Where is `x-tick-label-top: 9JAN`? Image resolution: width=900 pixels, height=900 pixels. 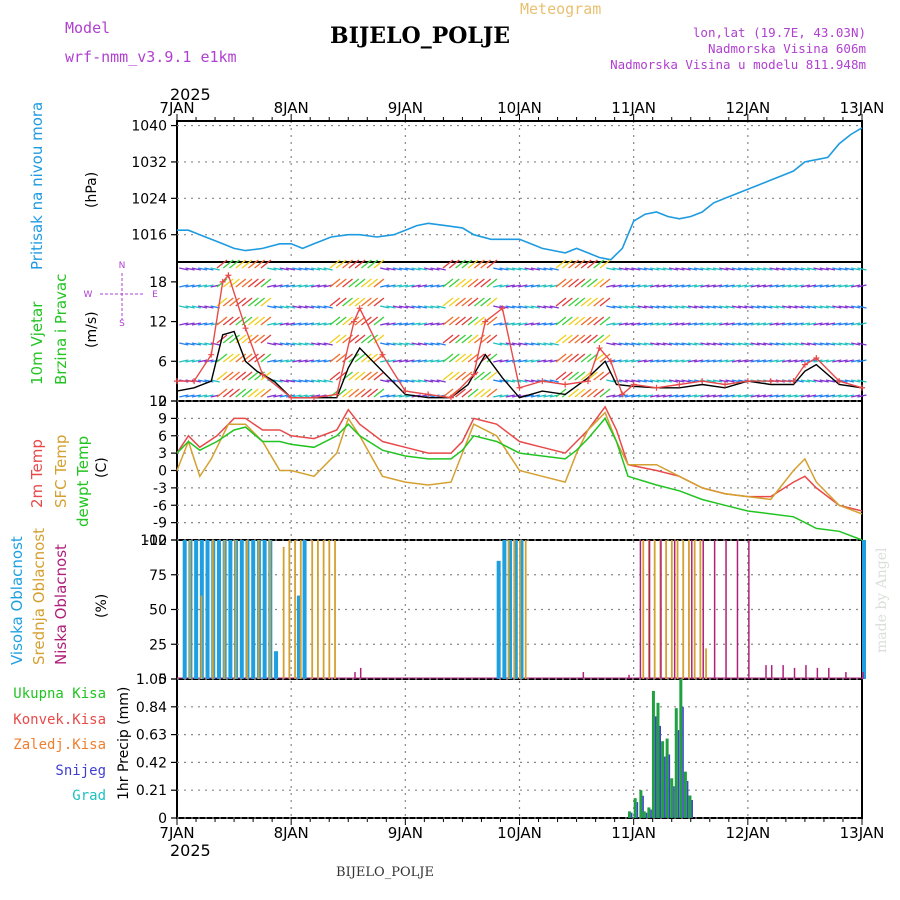 x-tick-label-top: 9JAN is located at coordinates (405, 108).